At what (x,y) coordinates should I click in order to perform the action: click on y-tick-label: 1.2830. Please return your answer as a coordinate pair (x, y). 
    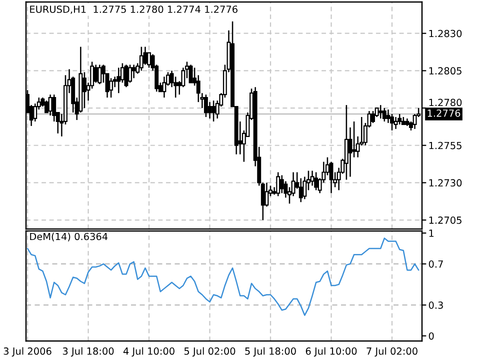
    Looking at the image, I should click on (445, 34).